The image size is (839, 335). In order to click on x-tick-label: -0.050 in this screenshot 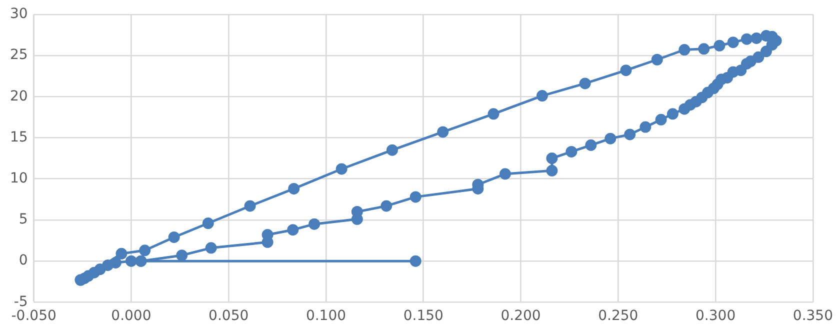, I will do `click(33, 316)`.